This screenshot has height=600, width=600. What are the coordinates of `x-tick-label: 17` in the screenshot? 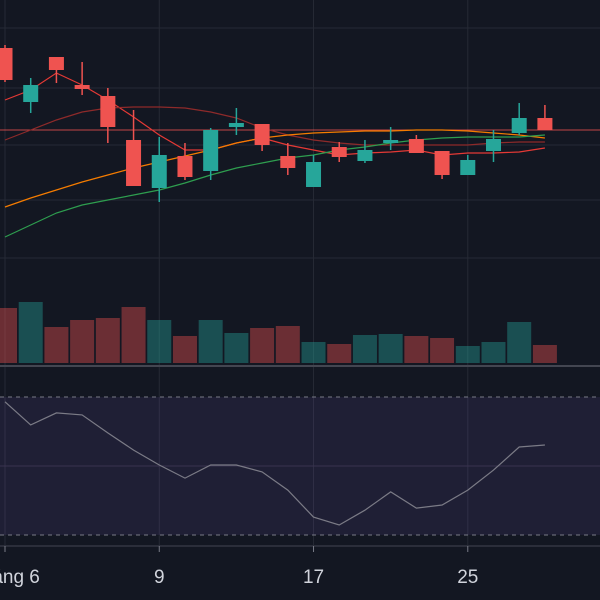 It's located at (313, 577).